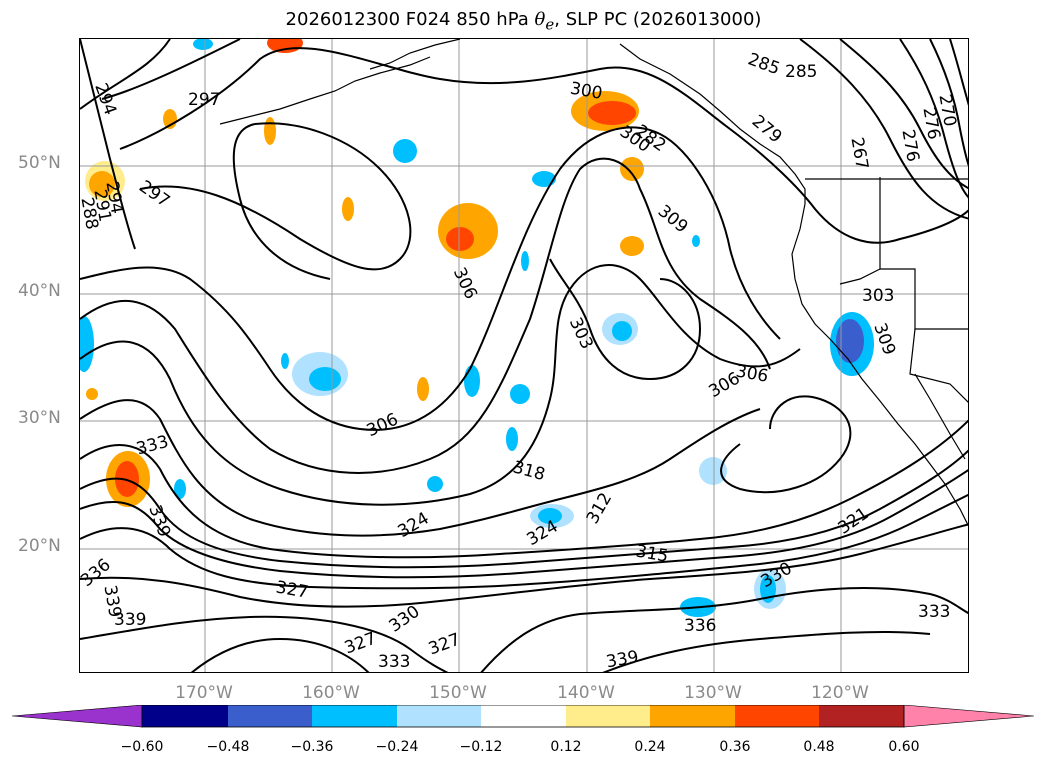 The height and width of the screenshot is (767, 1047). Describe the element at coordinates (600, 508) in the screenshot. I see `contour-label: 312` at that location.